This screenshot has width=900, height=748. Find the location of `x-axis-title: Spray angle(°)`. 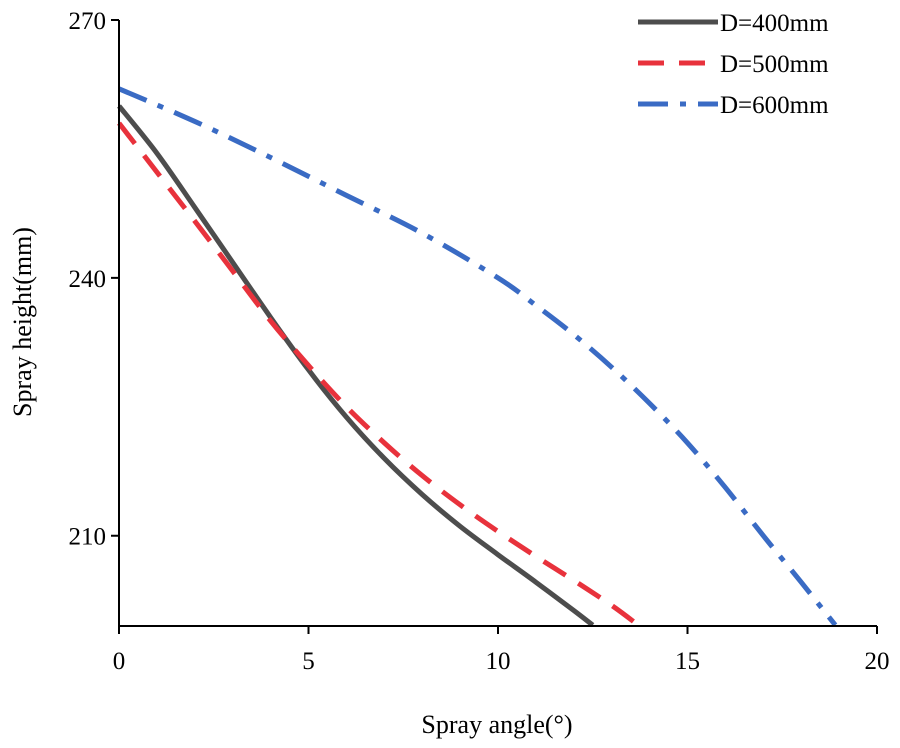

x-axis-title: Spray angle(°) is located at coordinates (496, 724).